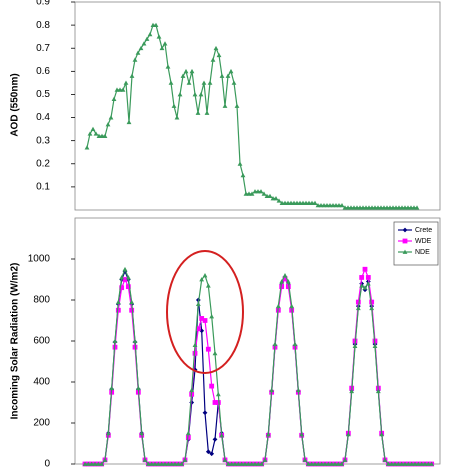  What do you see at coordinates (43, 140) in the screenshot?
I see `y-tick-label: 0.3` at bounding box center [43, 140].